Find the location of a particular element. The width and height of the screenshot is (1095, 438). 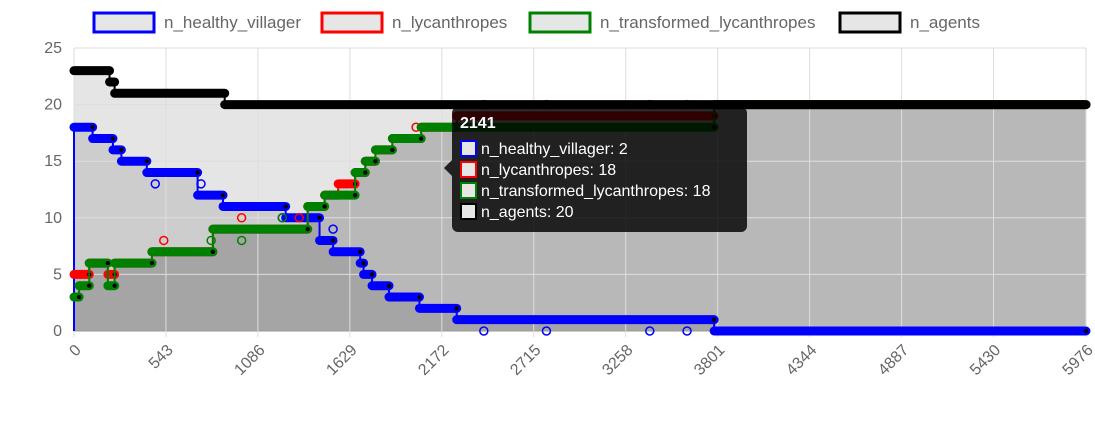

legend-label: n_healthy_villager is located at coordinates (232, 22).